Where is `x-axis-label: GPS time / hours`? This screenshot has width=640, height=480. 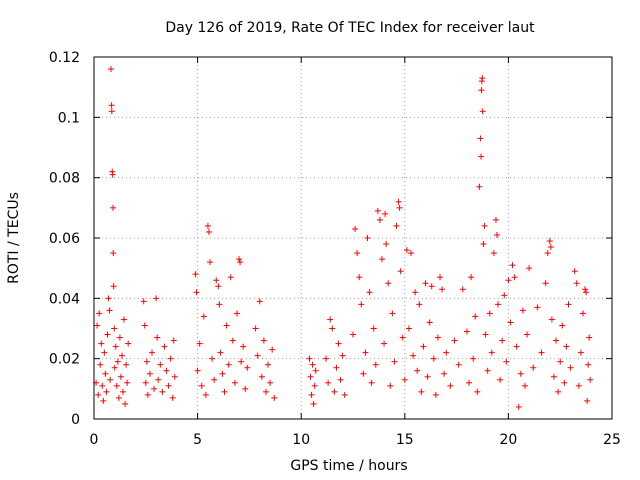 x-axis-label: GPS time / hours is located at coordinates (348, 466).